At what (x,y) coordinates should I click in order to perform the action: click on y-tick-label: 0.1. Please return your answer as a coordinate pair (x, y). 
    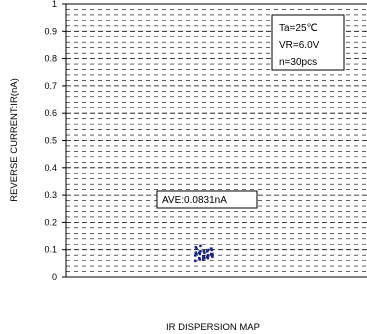
    Looking at the image, I should click on (50, 250).